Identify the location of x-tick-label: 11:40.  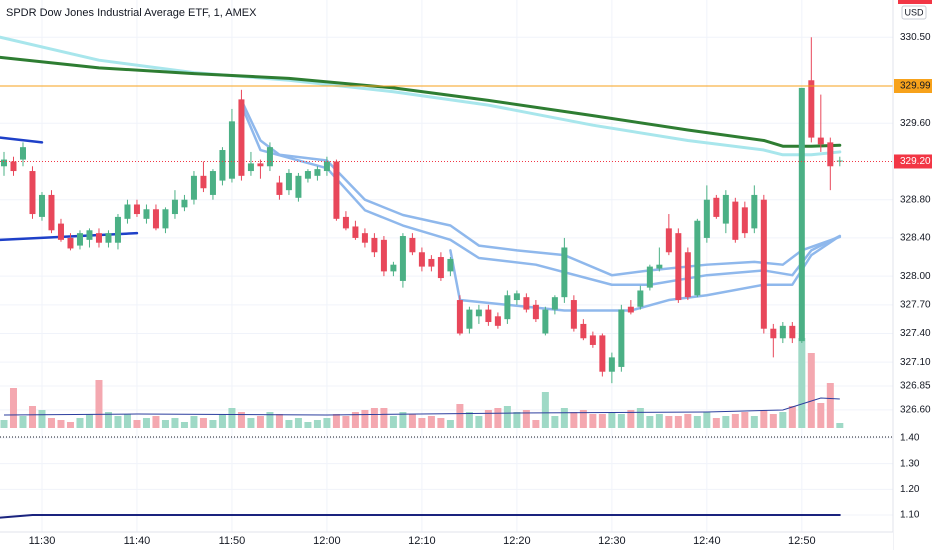
(137, 541).